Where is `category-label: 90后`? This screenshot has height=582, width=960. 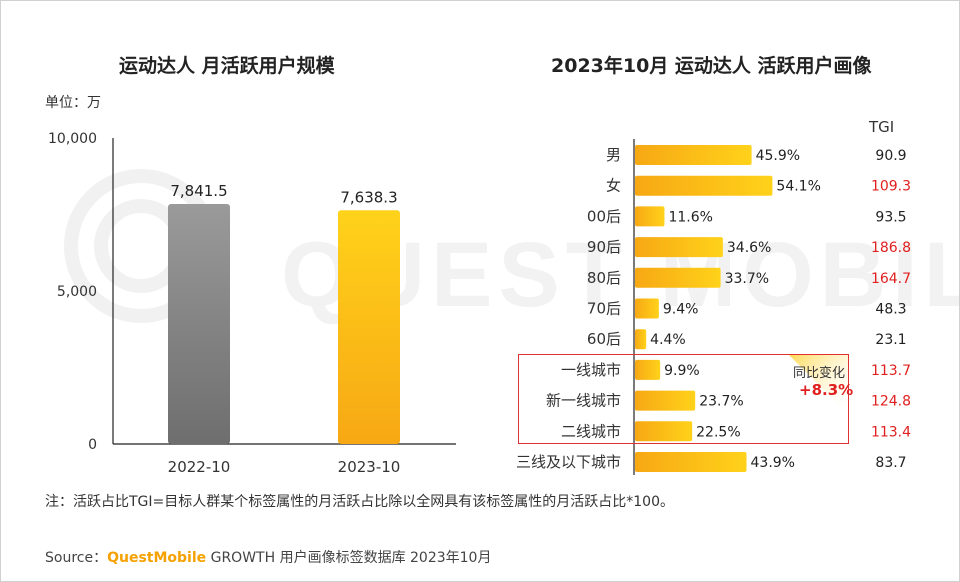 category-label: 90后 is located at coordinates (604, 247).